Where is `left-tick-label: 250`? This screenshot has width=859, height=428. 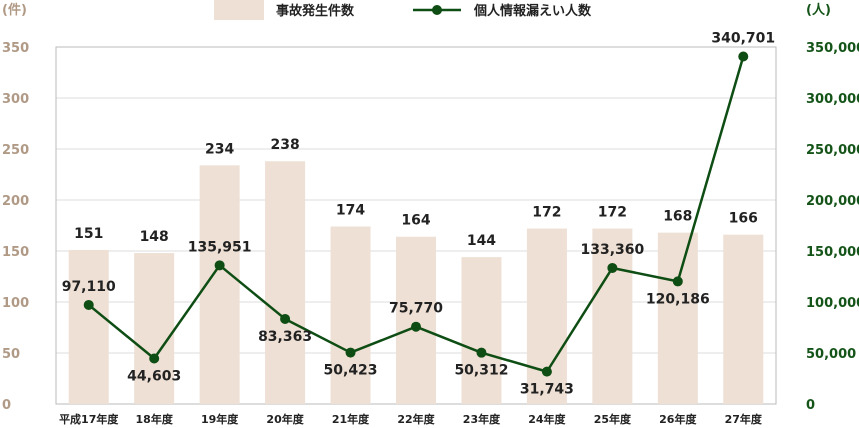 left-tick-label: 250 is located at coordinates (15, 150).